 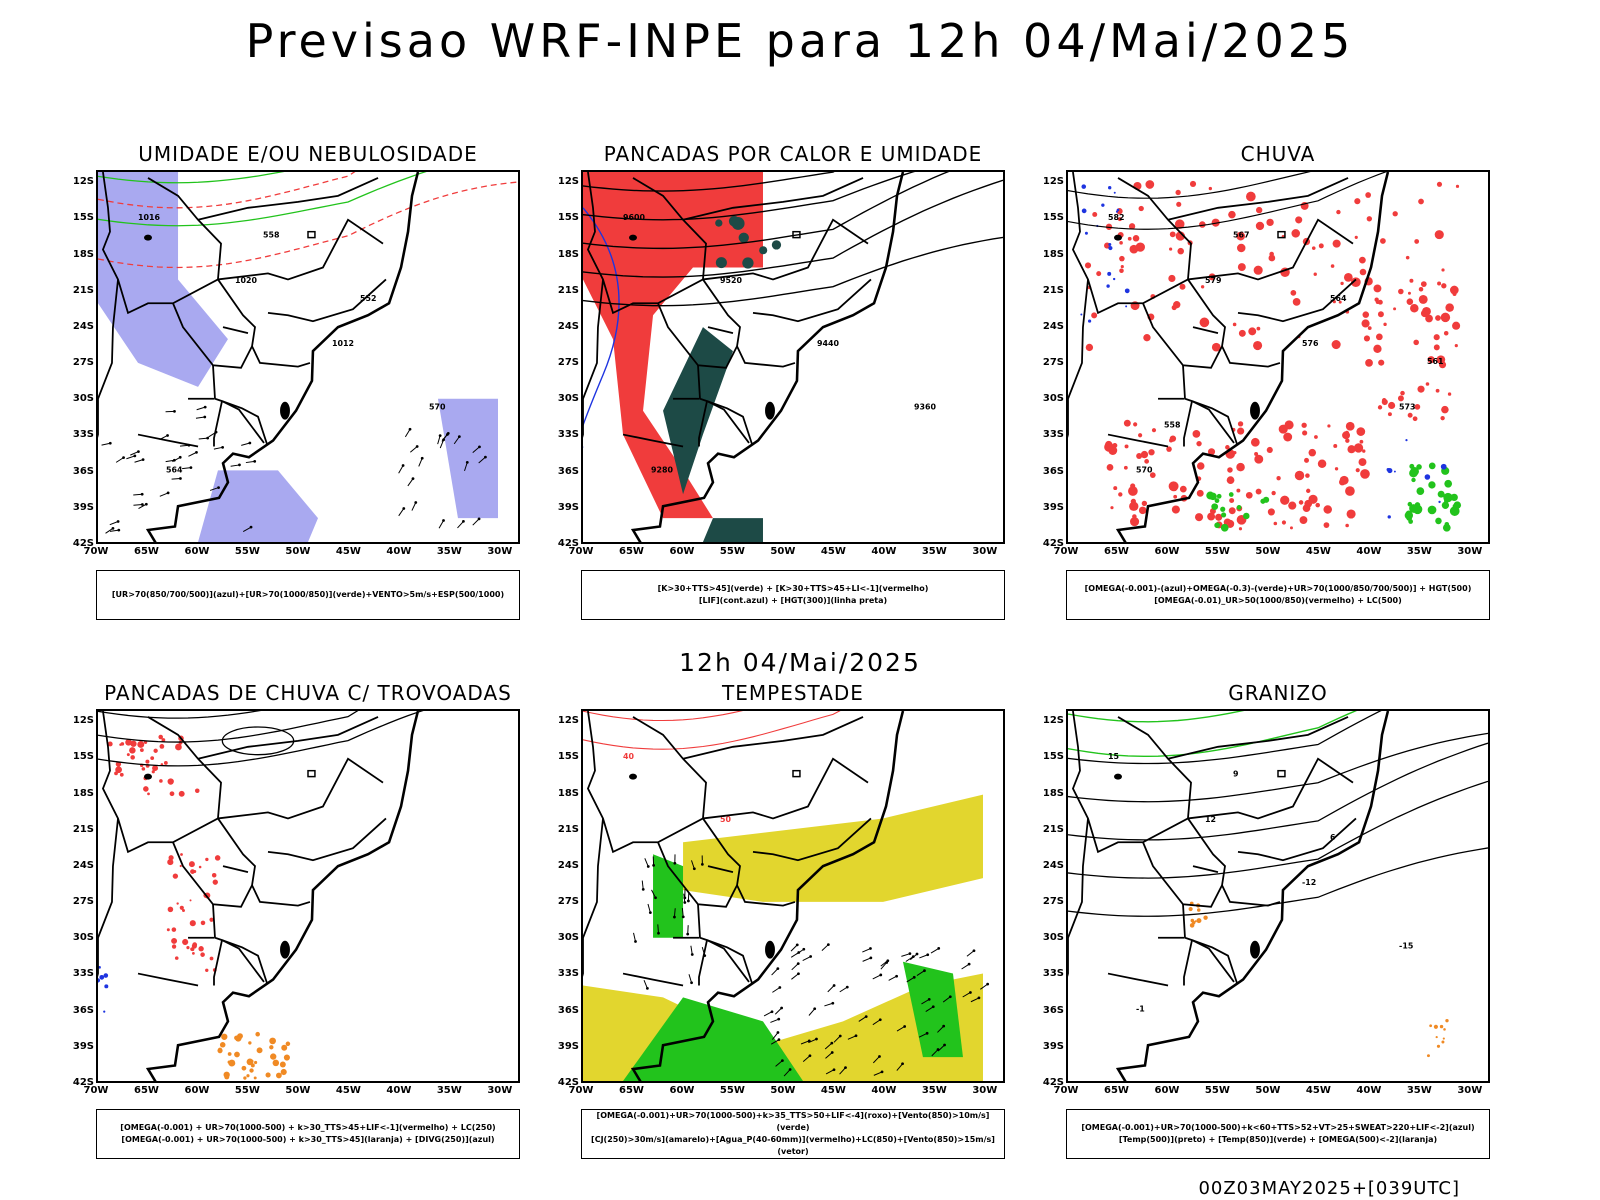 What do you see at coordinates (1053, 362) in the screenshot?
I see `lat-tick-label: 27S` at bounding box center [1053, 362].